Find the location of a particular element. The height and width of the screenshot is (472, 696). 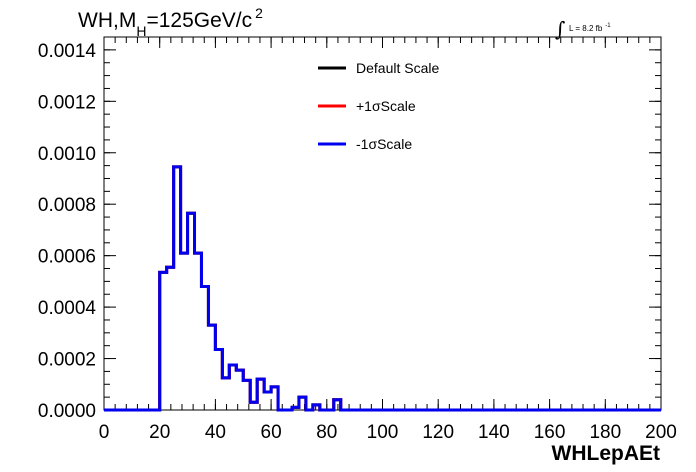

x-tick-label: 20 is located at coordinates (159, 432).